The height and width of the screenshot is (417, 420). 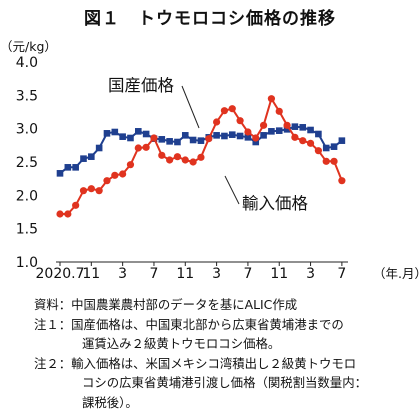 I want to click on note-line: 運賃込み２級黄トウモロコシ価格。, so click(x=181, y=344).